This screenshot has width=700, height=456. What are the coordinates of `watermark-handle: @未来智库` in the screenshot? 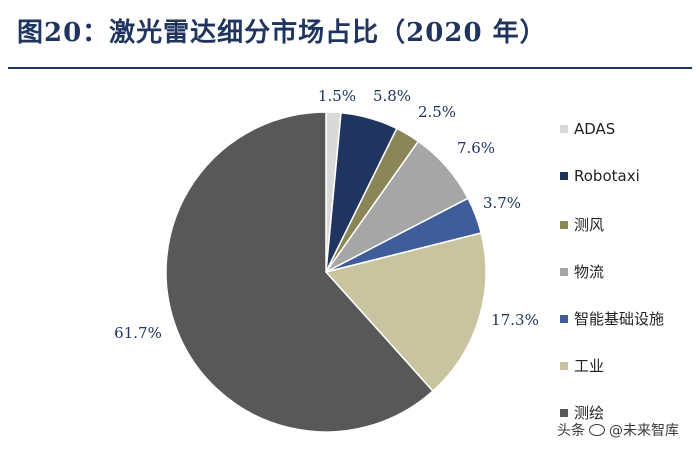 It's located at (644, 431).